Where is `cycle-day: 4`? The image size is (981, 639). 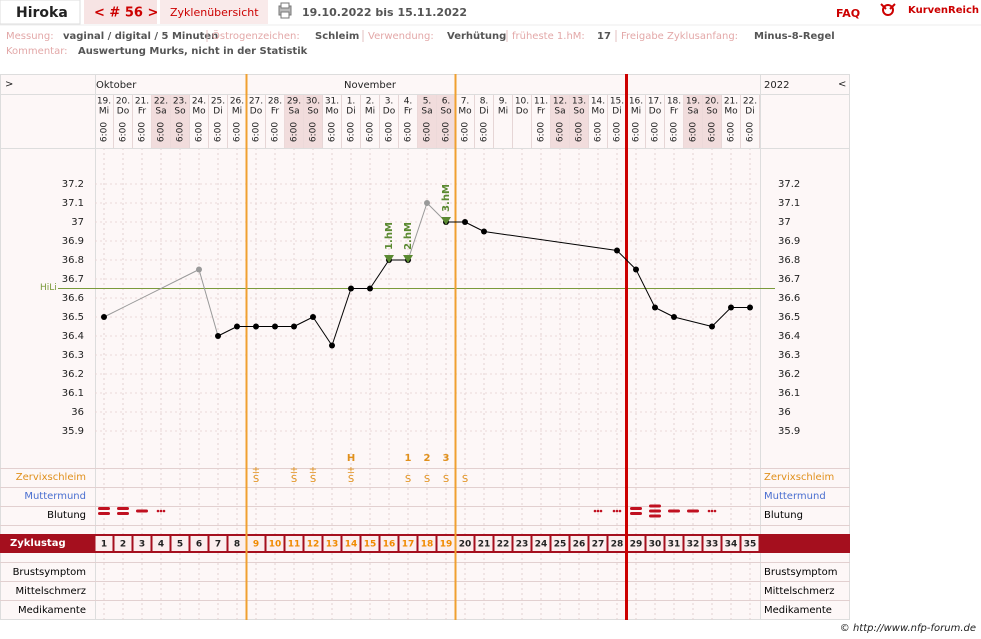
cycle-day: 4 is located at coordinates (161, 545).